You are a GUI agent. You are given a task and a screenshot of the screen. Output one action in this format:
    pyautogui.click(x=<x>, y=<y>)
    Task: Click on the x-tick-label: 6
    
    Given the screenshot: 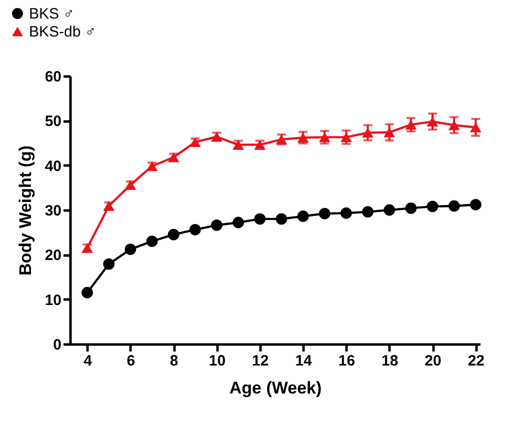 What is the action you would take?
    pyautogui.click(x=131, y=361)
    